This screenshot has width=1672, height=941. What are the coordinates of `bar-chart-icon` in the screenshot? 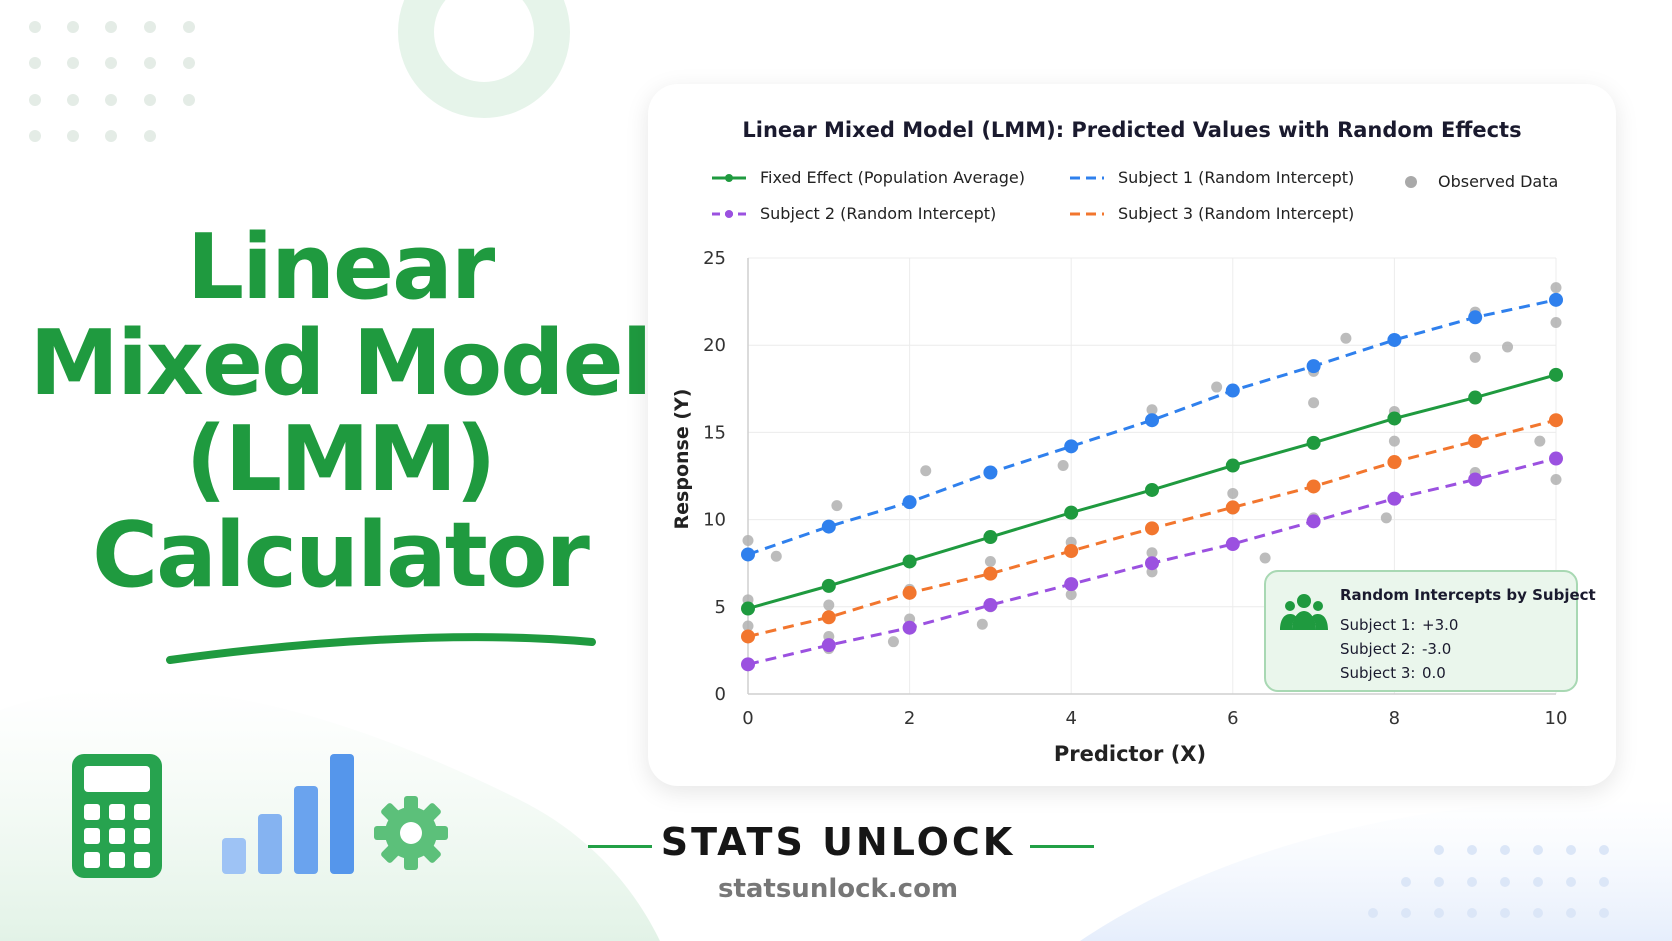 It's located at (288, 814).